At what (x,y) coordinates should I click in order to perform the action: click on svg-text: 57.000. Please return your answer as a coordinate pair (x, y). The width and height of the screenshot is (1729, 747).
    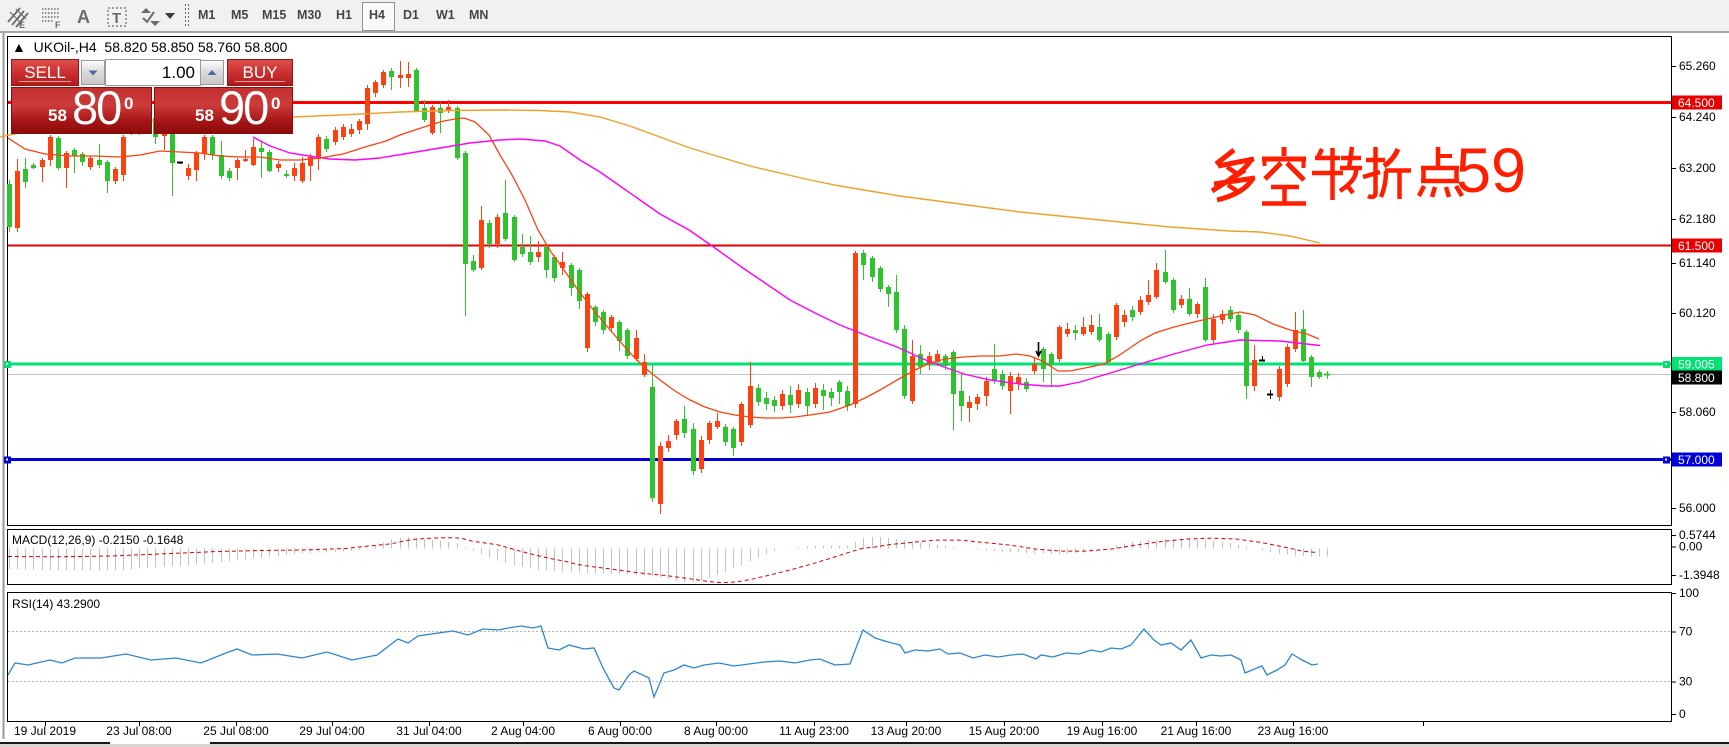
    Looking at the image, I should click on (1696, 460).